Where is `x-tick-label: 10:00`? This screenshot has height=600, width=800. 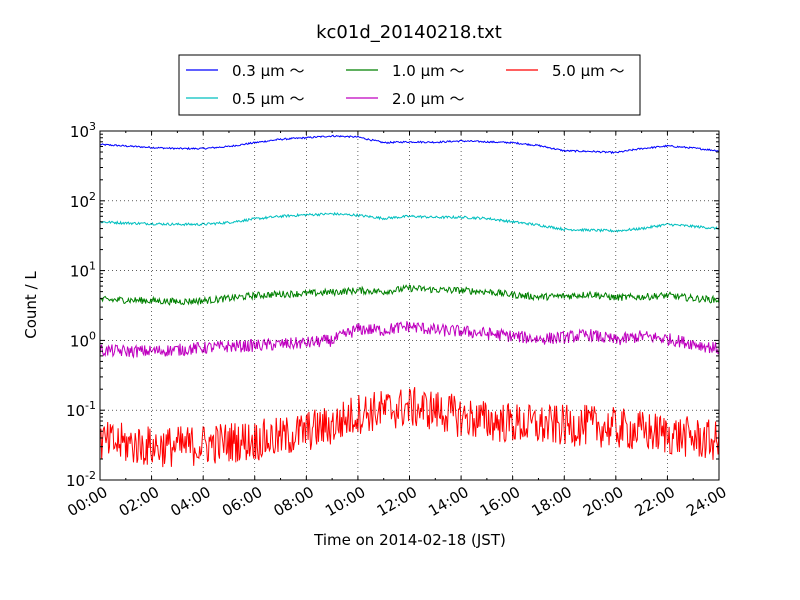 x-tick-label: 10:00 is located at coordinates (345, 501).